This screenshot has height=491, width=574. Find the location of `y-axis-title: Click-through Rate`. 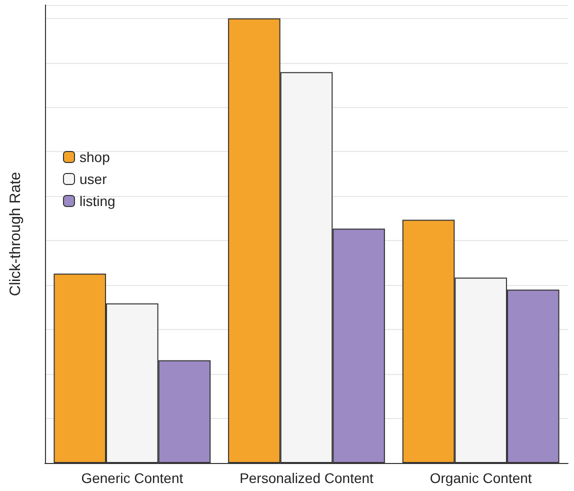

y-axis-title: Click-through Rate is located at coordinates (15, 234).